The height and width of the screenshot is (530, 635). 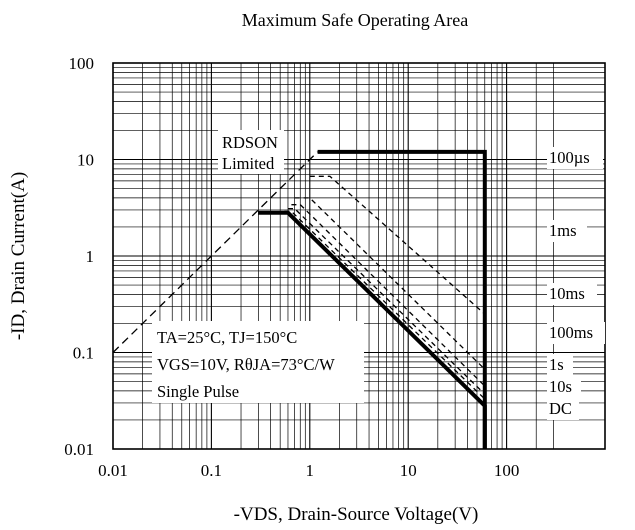 What do you see at coordinates (83, 353) in the screenshot?
I see `y-tick-label: 0.1` at bounding box center [83, 353].